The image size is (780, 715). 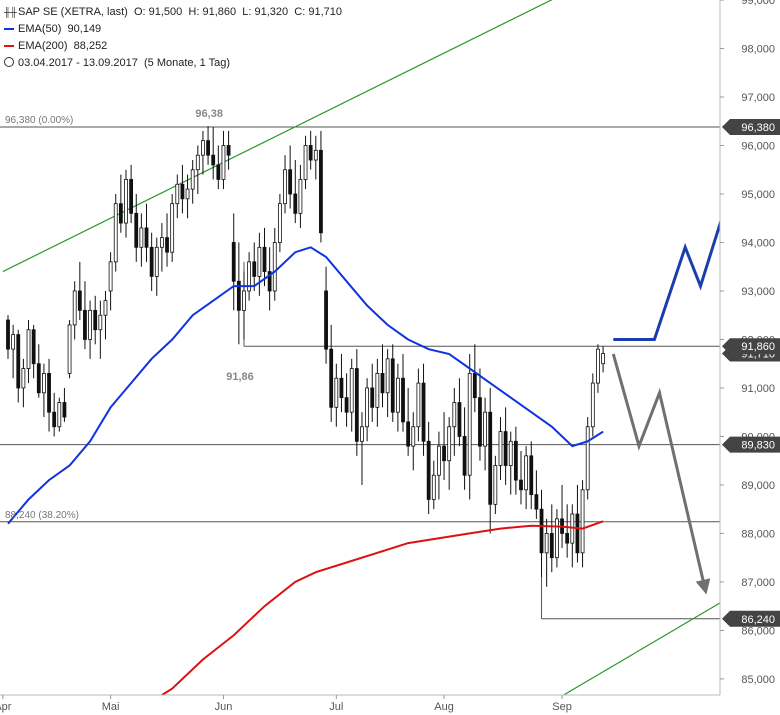 What do you see at coordinates (247, 12) in the screenshot?
I see `low-label: L:` at bounding box center [247, 12].